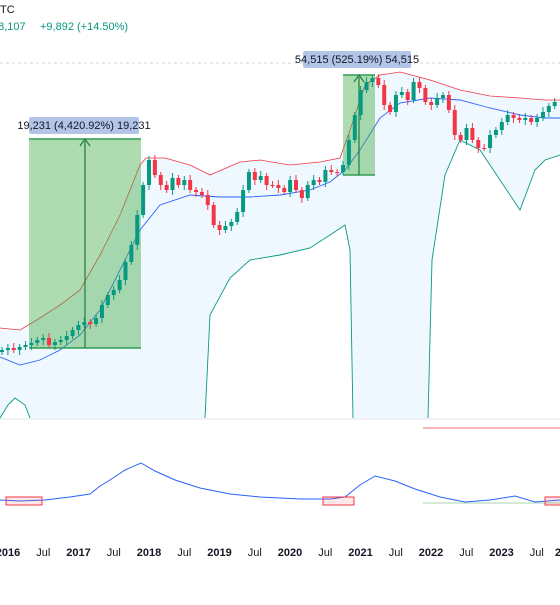  What do you see at coordinates (431, 553) in the screenshot?
I see `x-axis-label: 2022` at bounding box center [431, 553].